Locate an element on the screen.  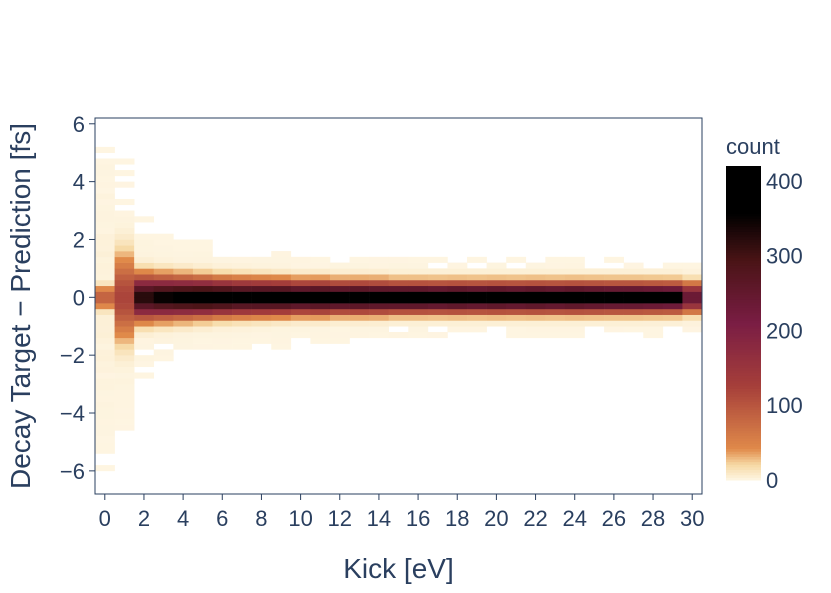
x-tick-label: 4 is located at coordinates (183, 518).